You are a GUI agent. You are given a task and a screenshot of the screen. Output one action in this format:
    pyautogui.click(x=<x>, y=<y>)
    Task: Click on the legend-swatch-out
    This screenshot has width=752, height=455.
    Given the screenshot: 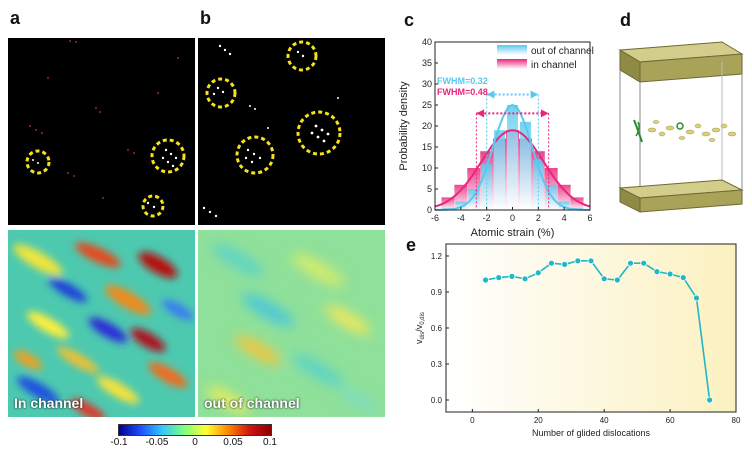 What is the action you would take?
    pyautogui.click(x=512, y=50)
    